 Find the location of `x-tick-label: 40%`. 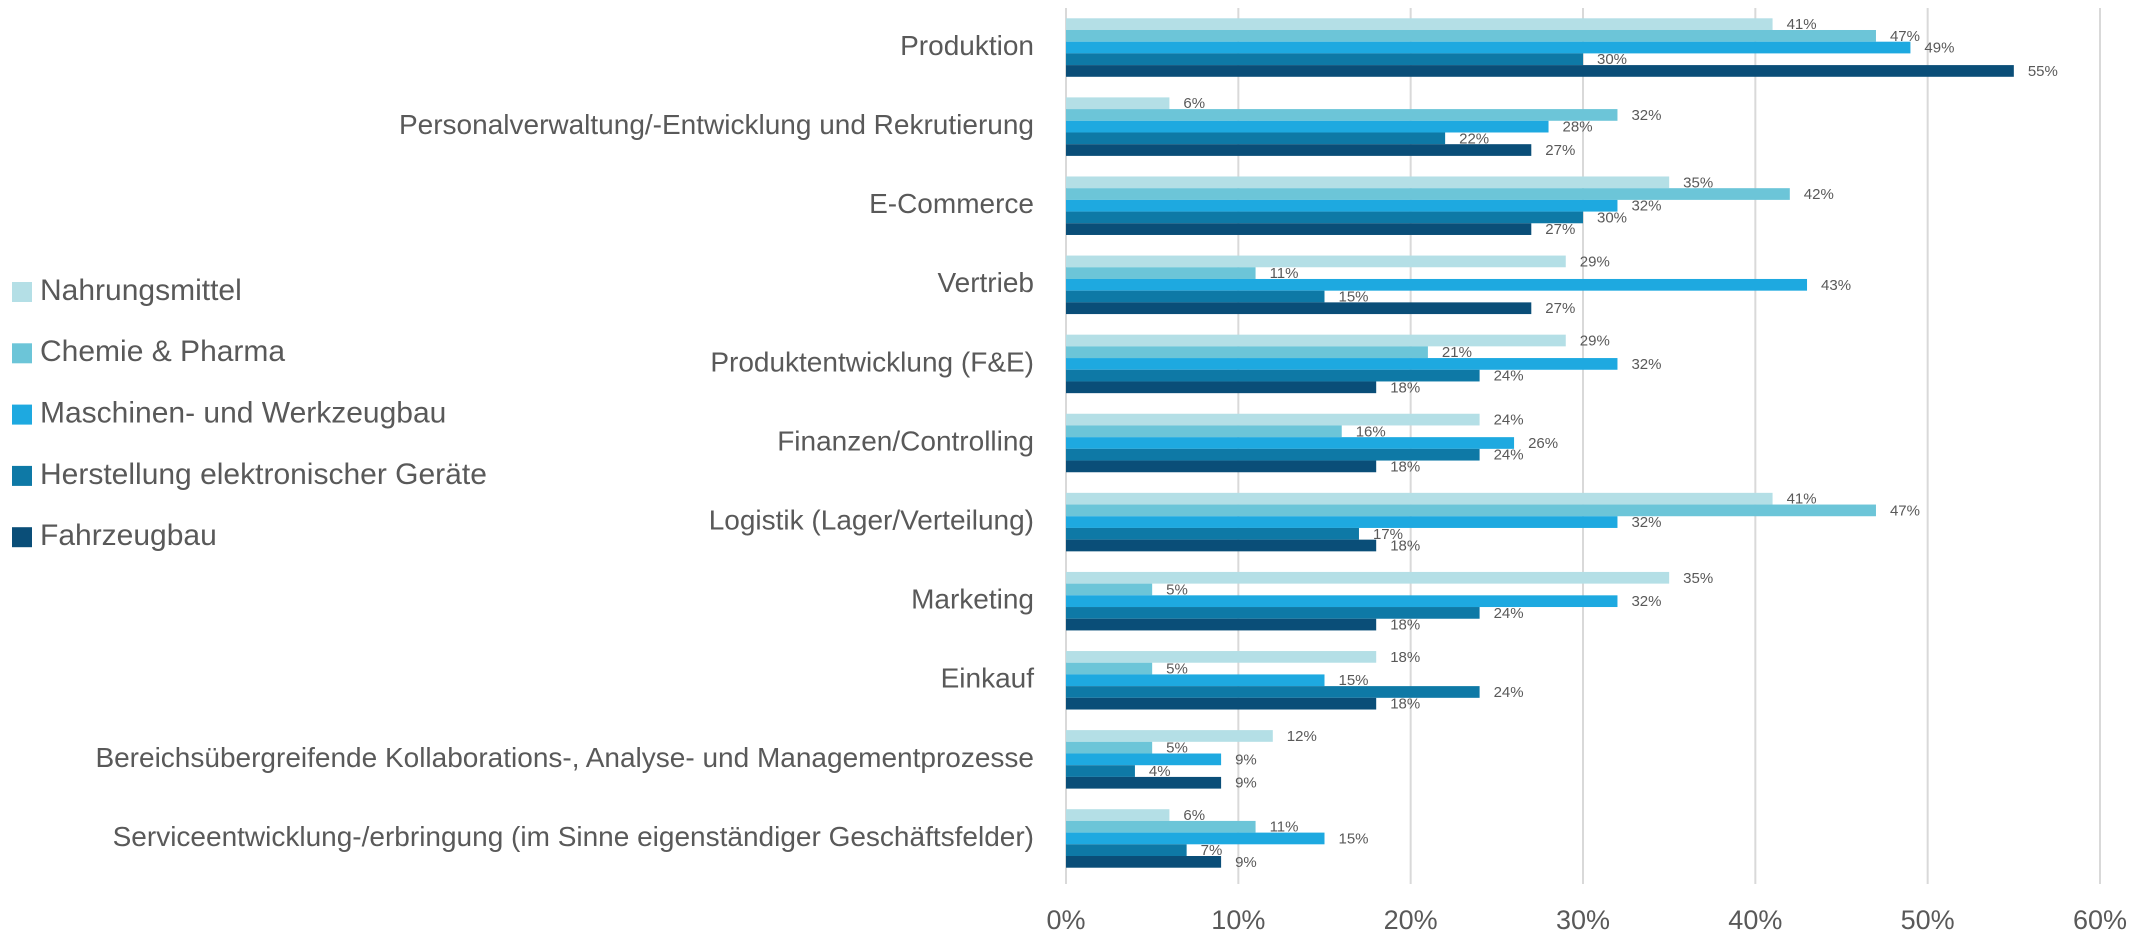

x-tick-label: 40% is located at coordinates (1755, 919).